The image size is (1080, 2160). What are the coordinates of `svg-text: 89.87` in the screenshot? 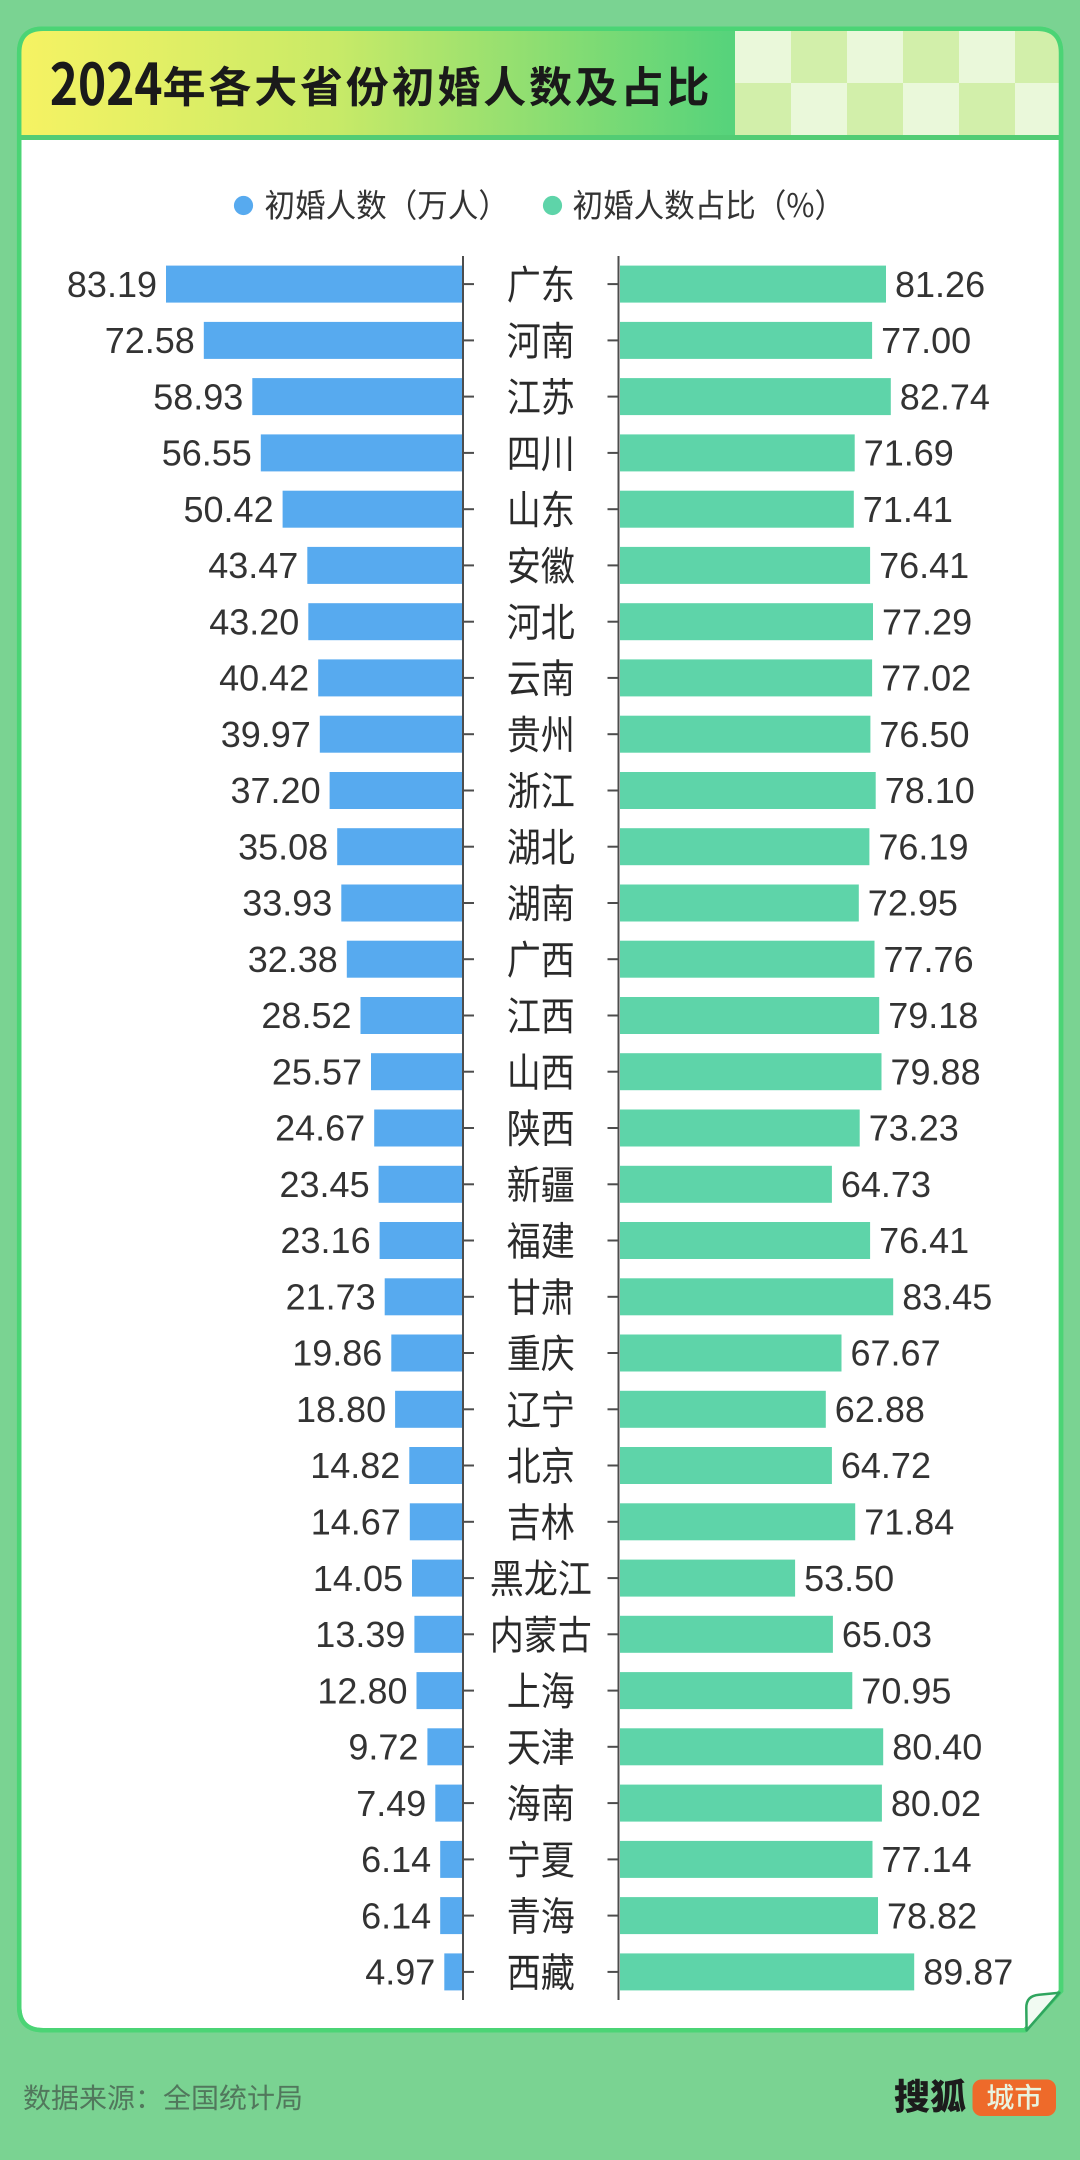 It's located at (968, 1972).